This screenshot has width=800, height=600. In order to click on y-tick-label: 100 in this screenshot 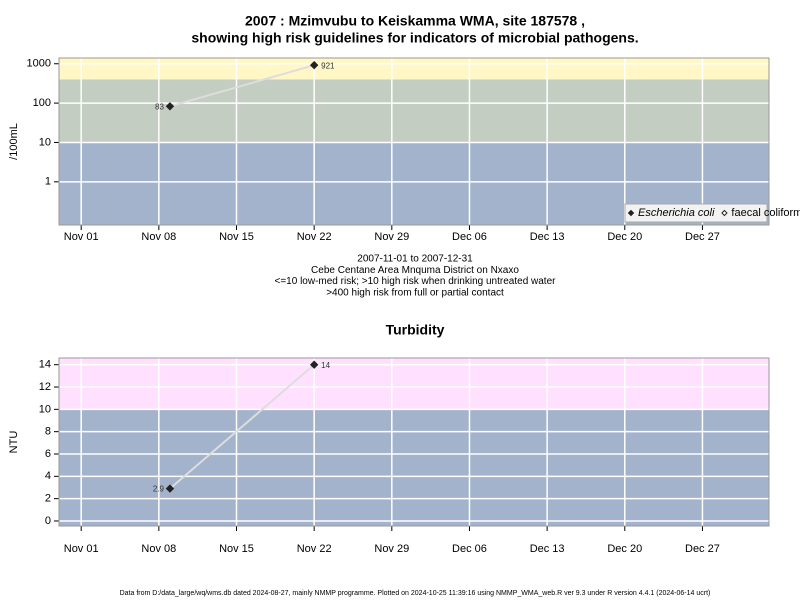, I will do `click(42, 103)`.